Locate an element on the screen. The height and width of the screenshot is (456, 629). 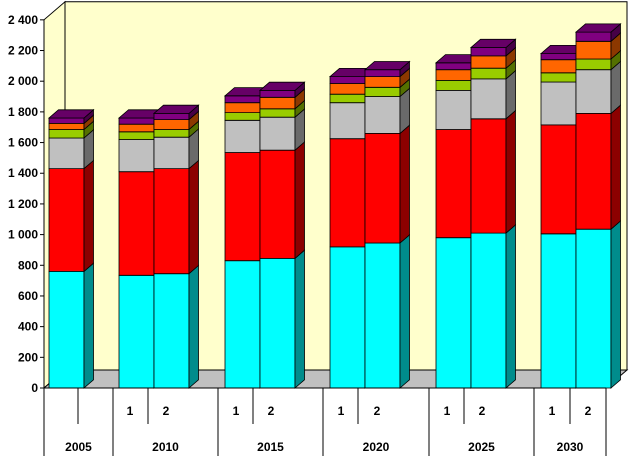
y-tick-label: 1 800 is located at coordinates (23, 112).